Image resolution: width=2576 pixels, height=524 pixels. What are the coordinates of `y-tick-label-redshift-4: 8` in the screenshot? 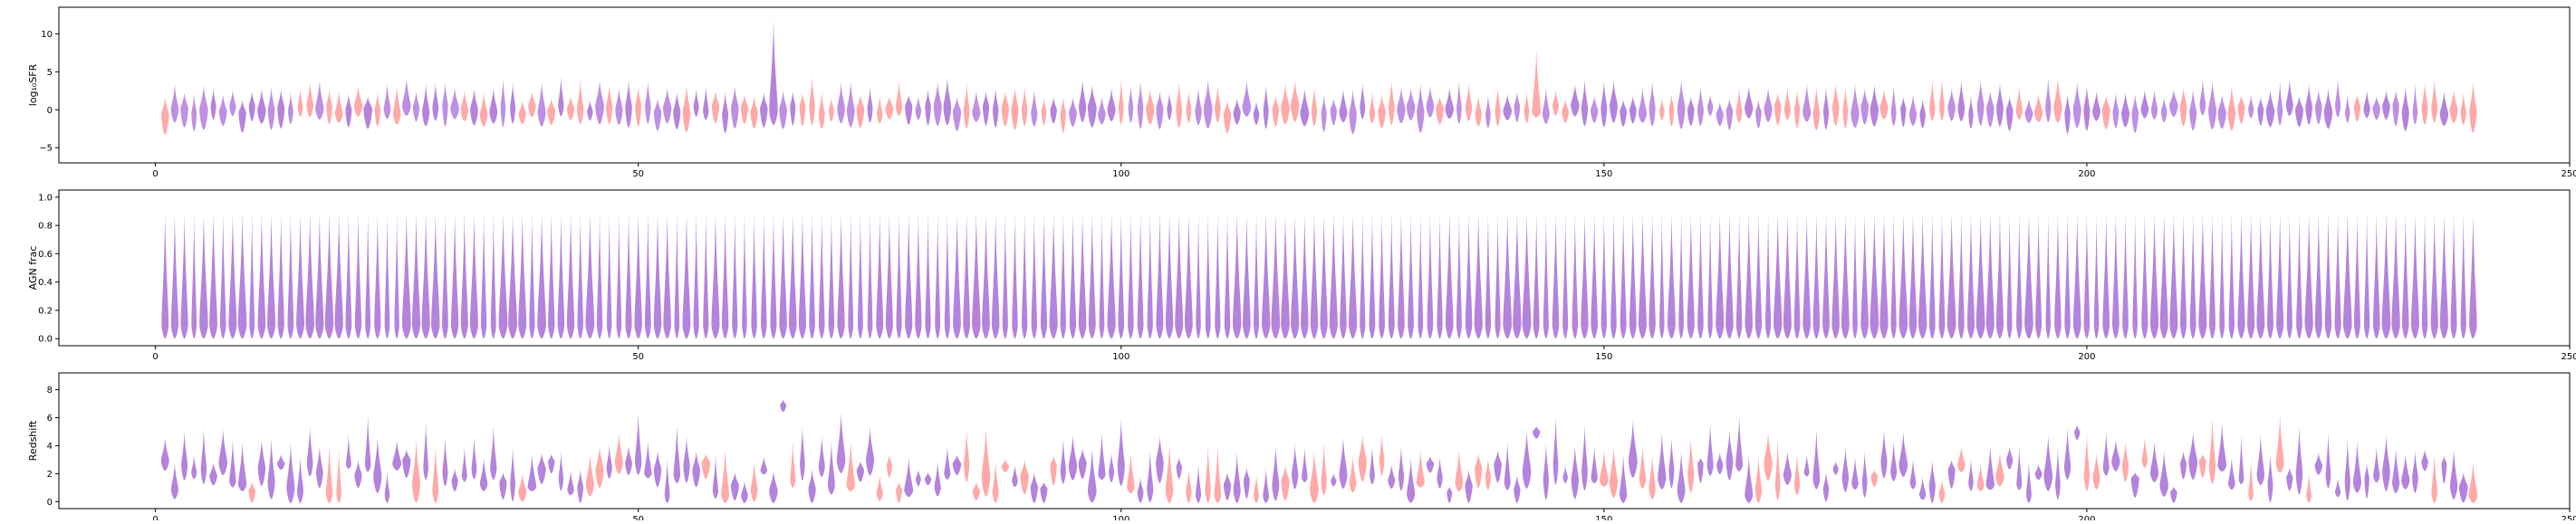 It's located at (50, 391).